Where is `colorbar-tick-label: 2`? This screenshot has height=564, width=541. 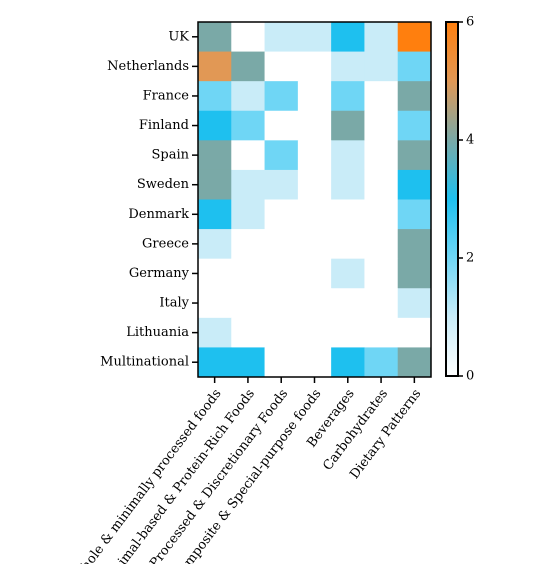 colorbar-tick-label: 2 is located at coordinates (470, 258).